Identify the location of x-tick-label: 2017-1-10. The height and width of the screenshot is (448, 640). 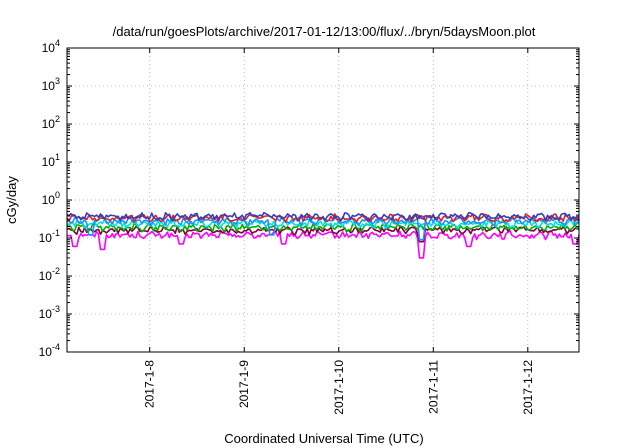
(339, 387).